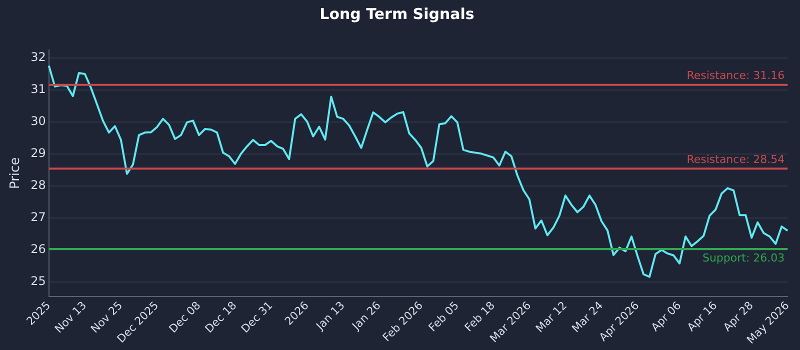 The height and width of the screenshot is (350, 800). Describe the element at coordinates (735, 159) in the screenshot. I see `ref-line-label: Resistance: 28.54` at that location.